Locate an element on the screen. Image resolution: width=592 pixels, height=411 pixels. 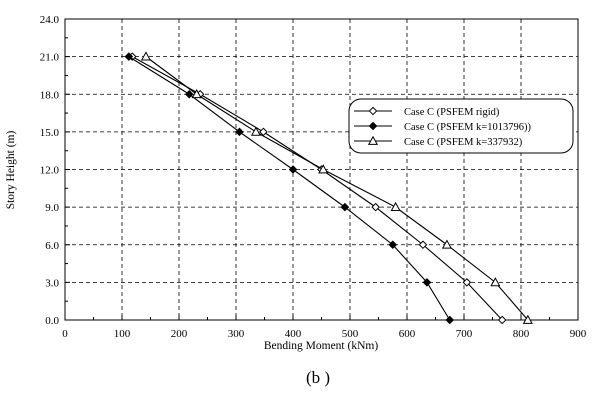
y-axis-label: Story Height (m) is located at coordinates (11, 170).